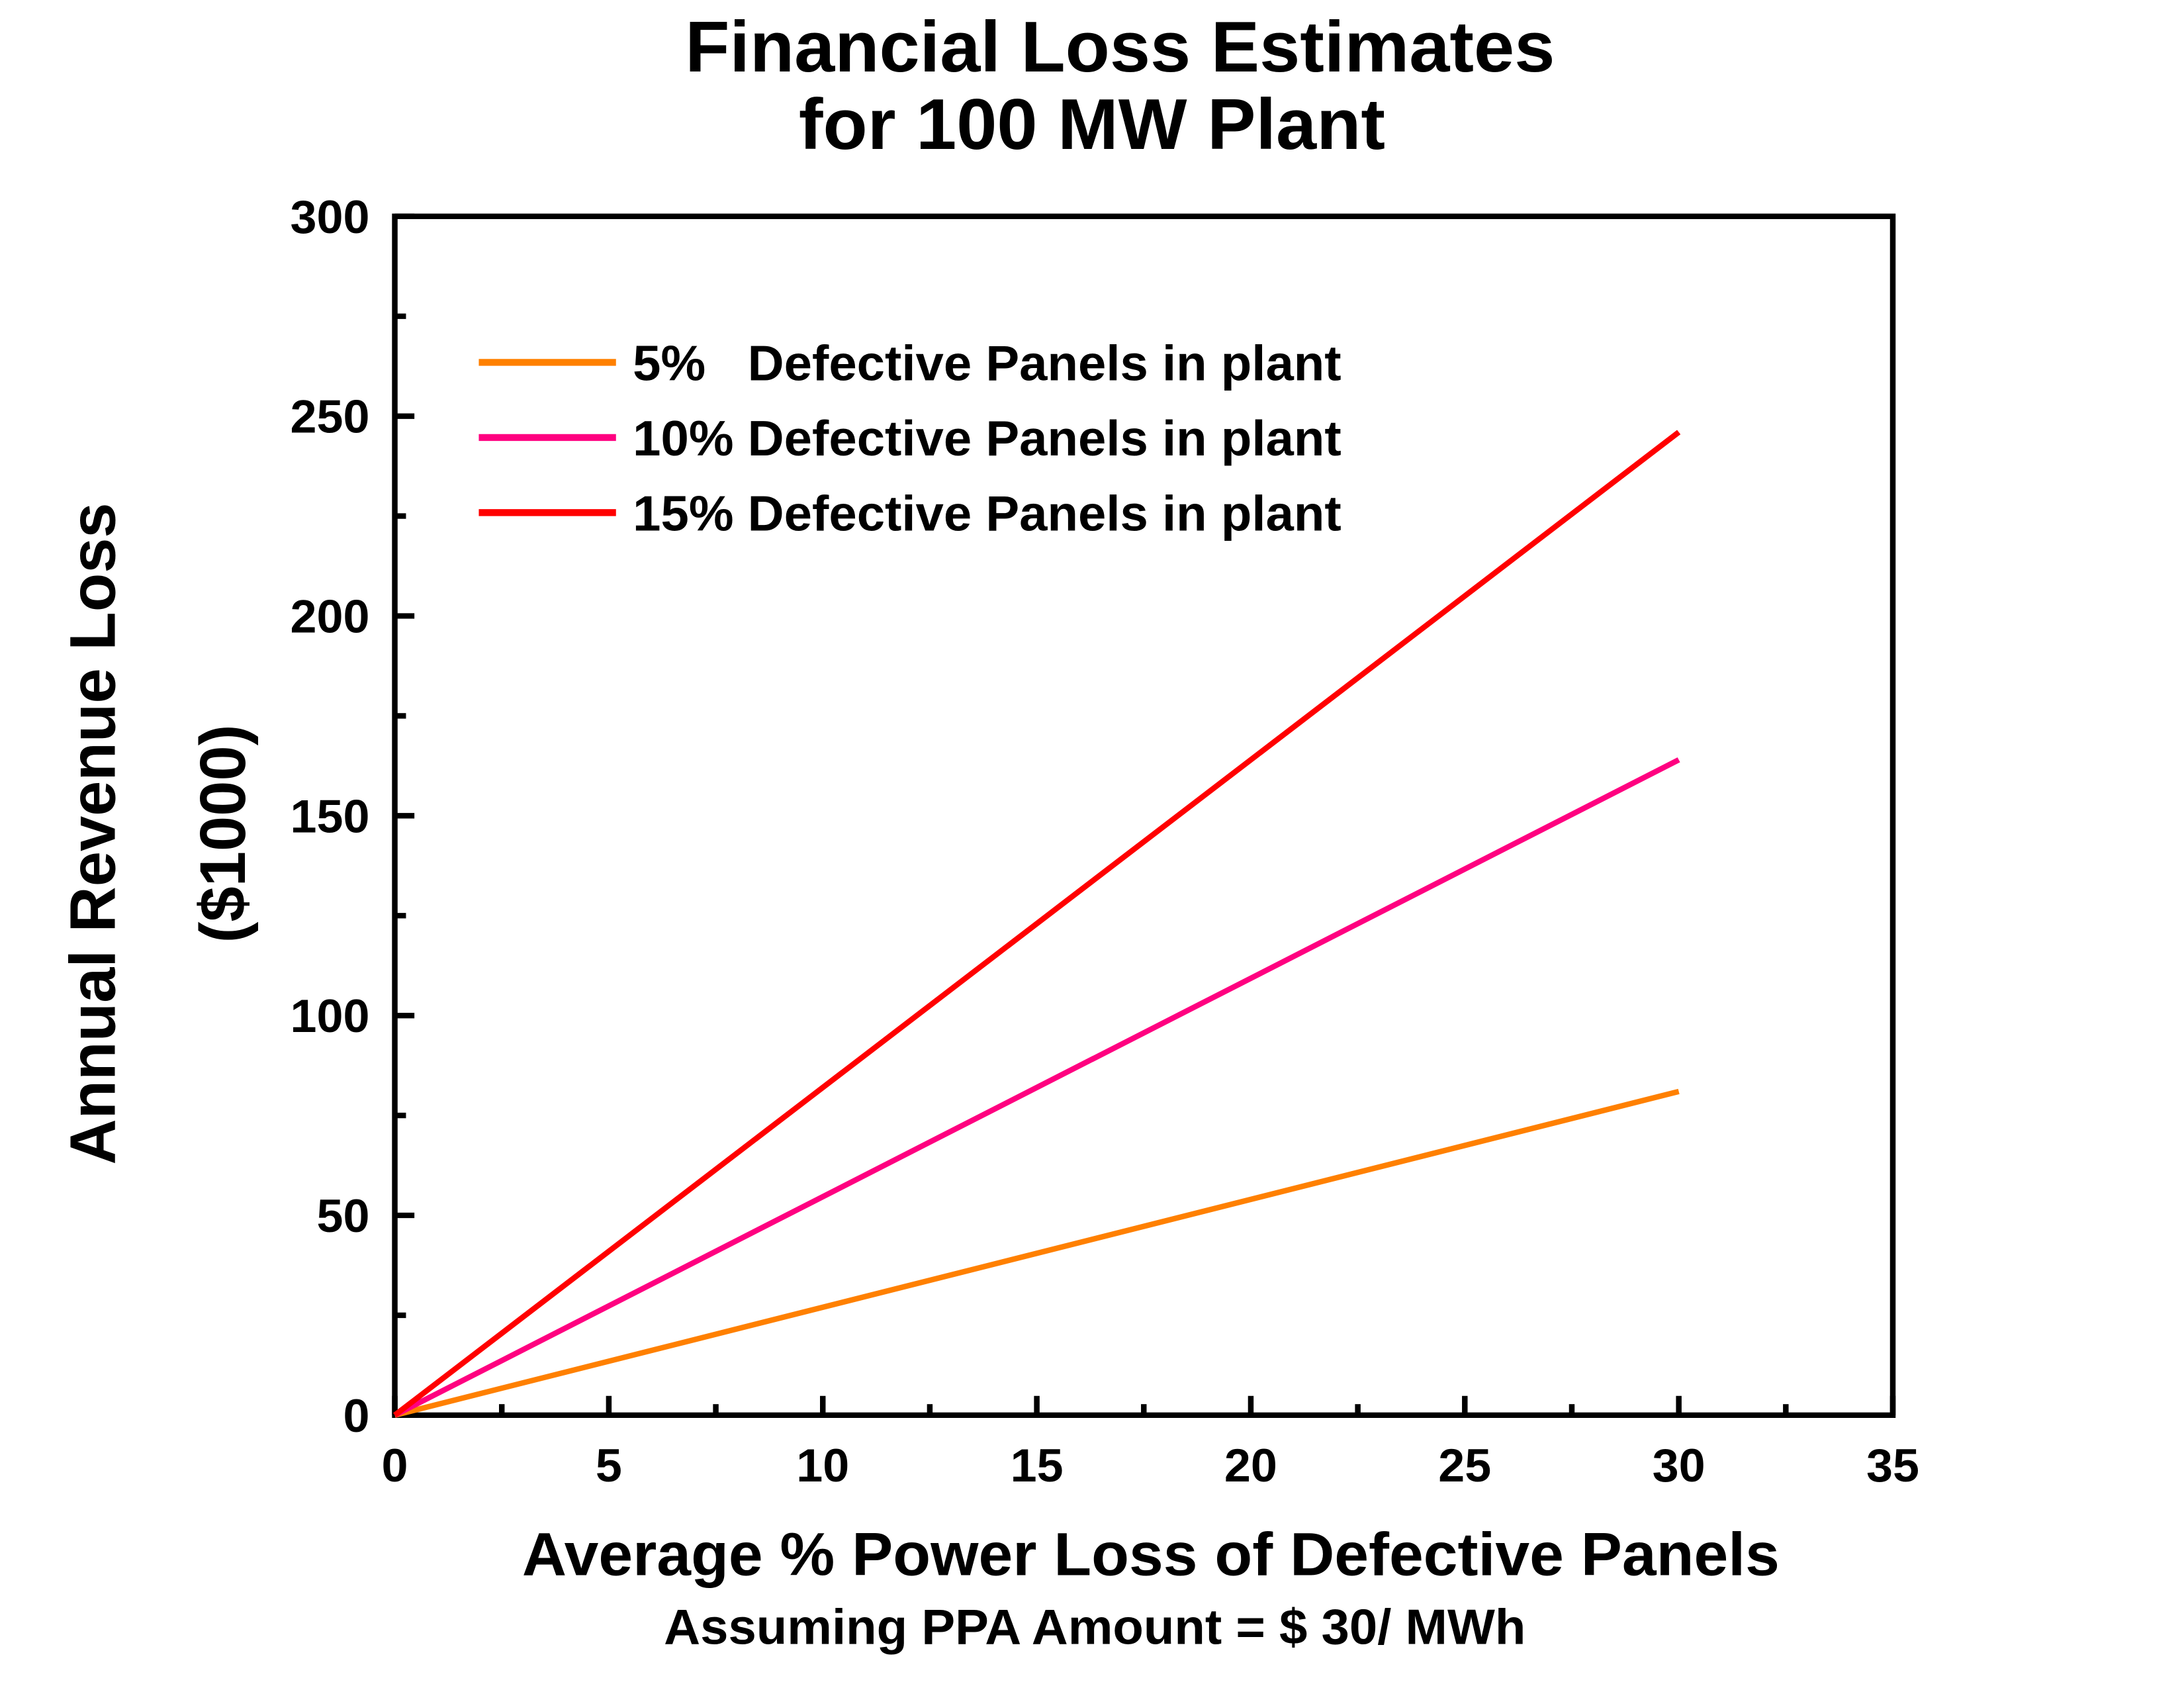  What do you see at coordinates (93, 833) in the screenshot?
I see `y-axis-label: Annual Revenue Loss` at bounding box center [93, 833].